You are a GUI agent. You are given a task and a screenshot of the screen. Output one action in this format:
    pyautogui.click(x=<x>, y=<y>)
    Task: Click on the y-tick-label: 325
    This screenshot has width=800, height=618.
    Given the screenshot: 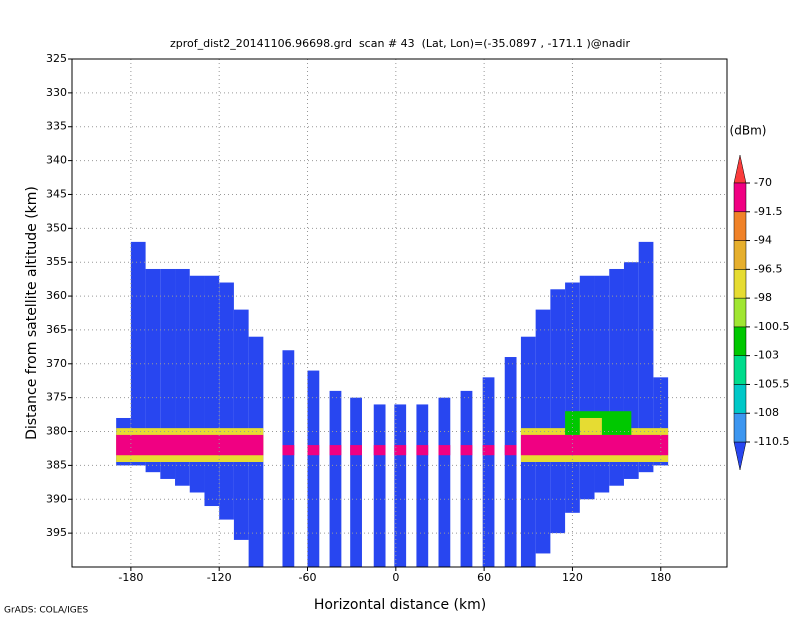 What is the action you would take?
    pyautogui.click(x=56, y=58)
    